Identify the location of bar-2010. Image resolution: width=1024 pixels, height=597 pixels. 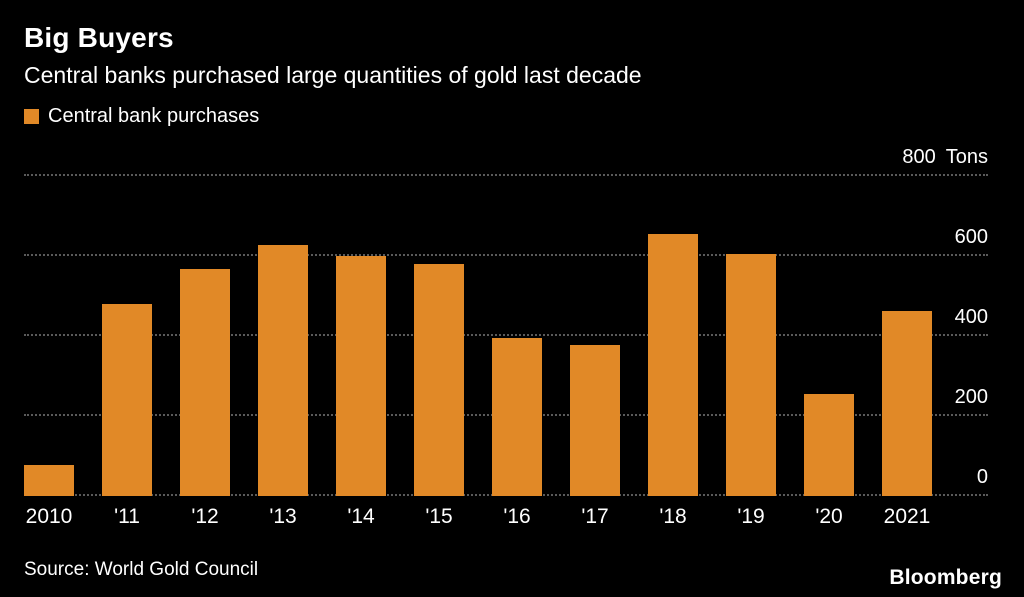
(49, 480).